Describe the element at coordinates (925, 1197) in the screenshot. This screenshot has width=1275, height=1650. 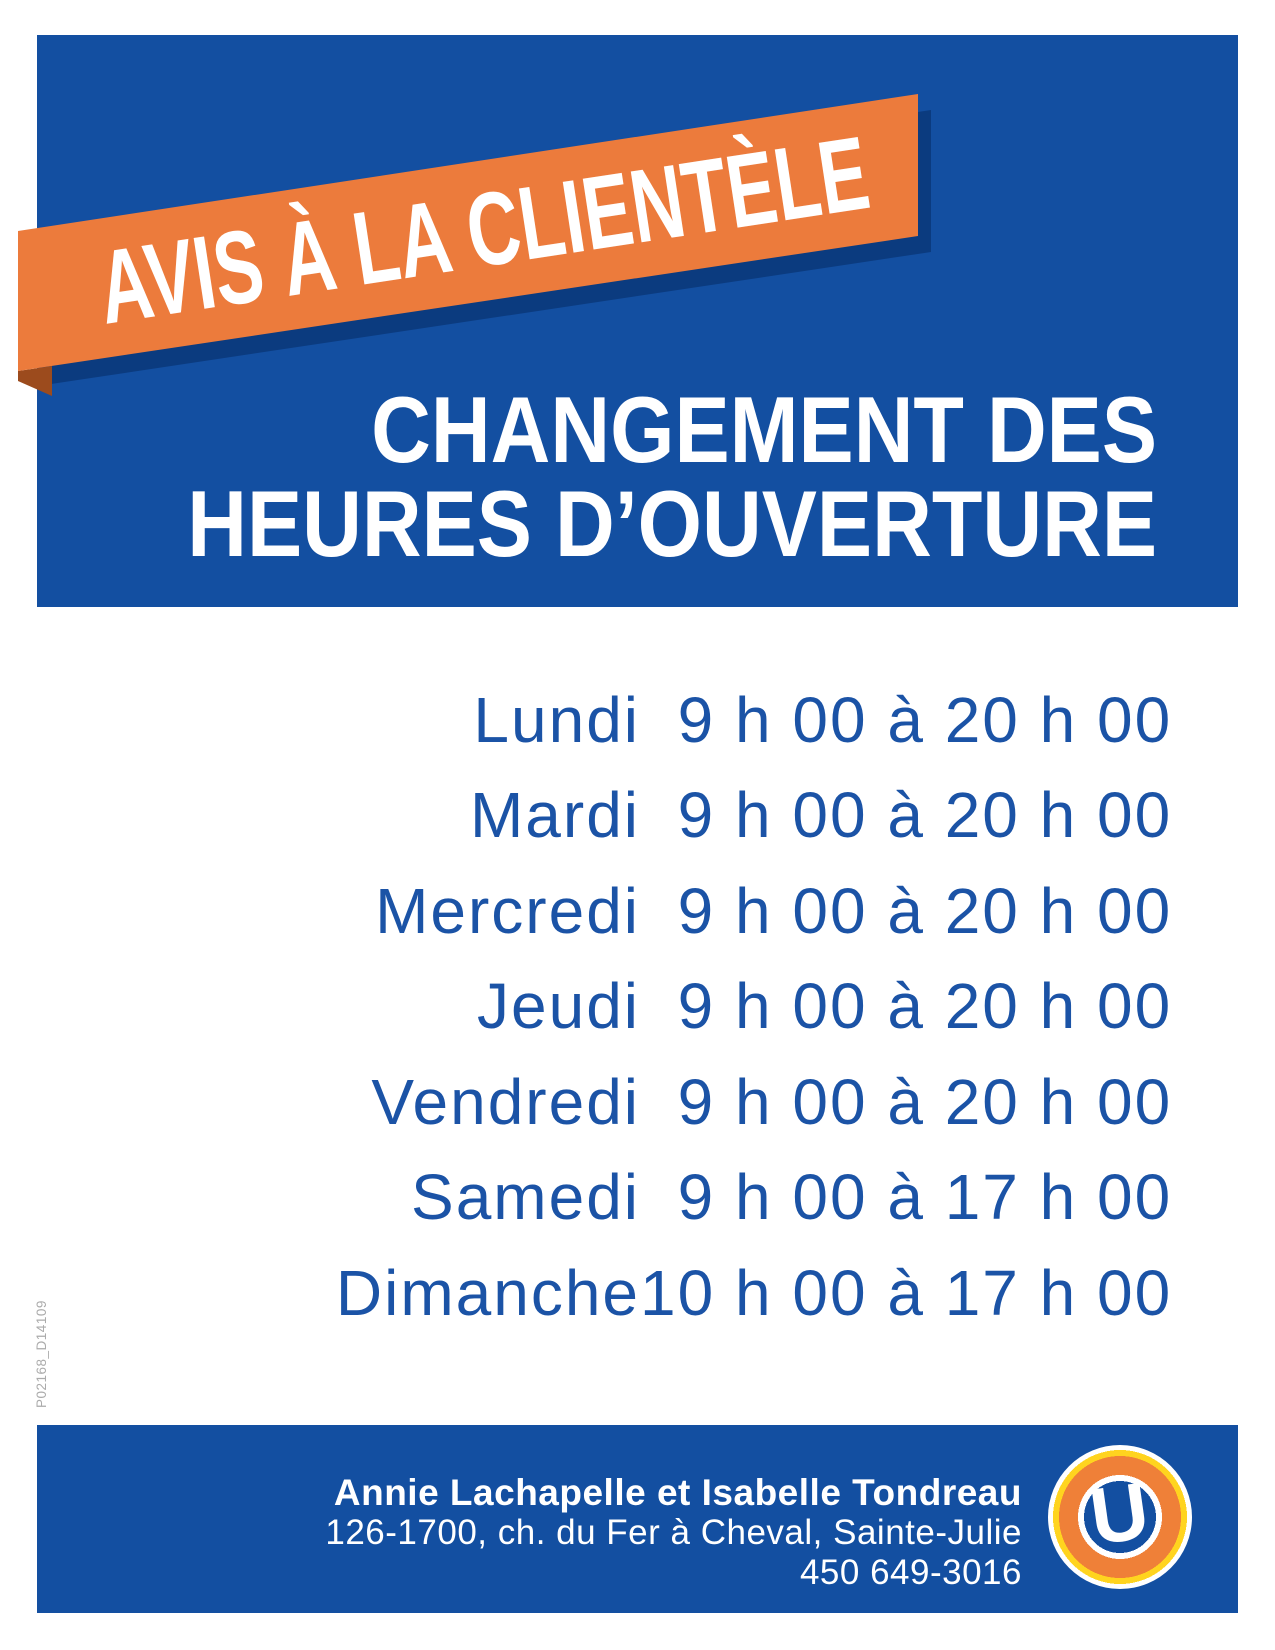
I see `schedule-hours: 9 h 00 à 17 h 00` at that location.